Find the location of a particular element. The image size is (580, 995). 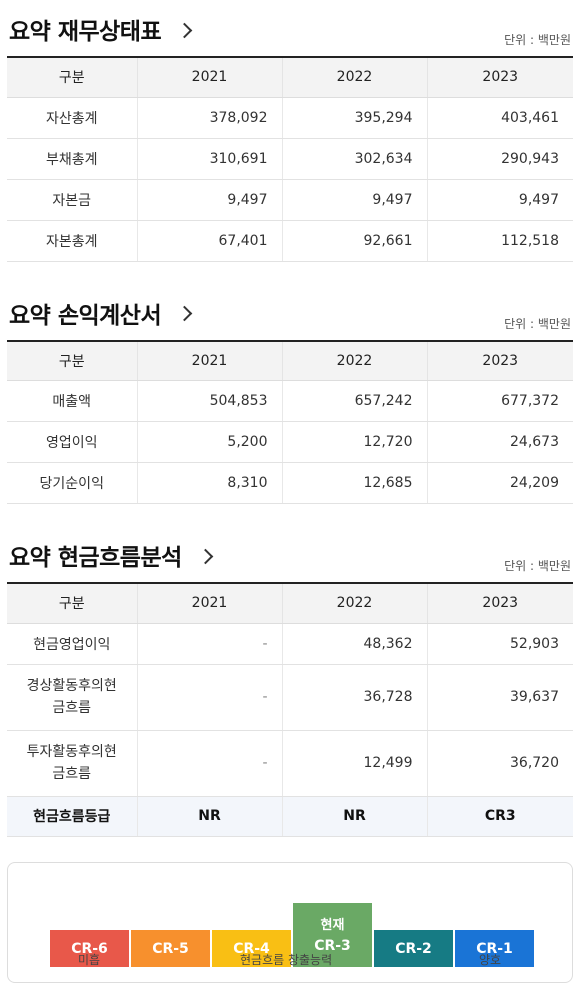

cell-value: 67,401 is located at coordinates (209, 241).